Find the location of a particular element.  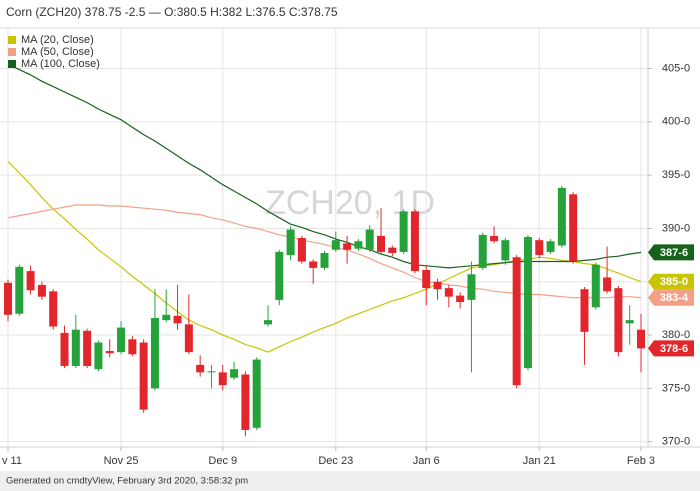

x-tick-label: Feb 3 is located at coordinates (641, 461).